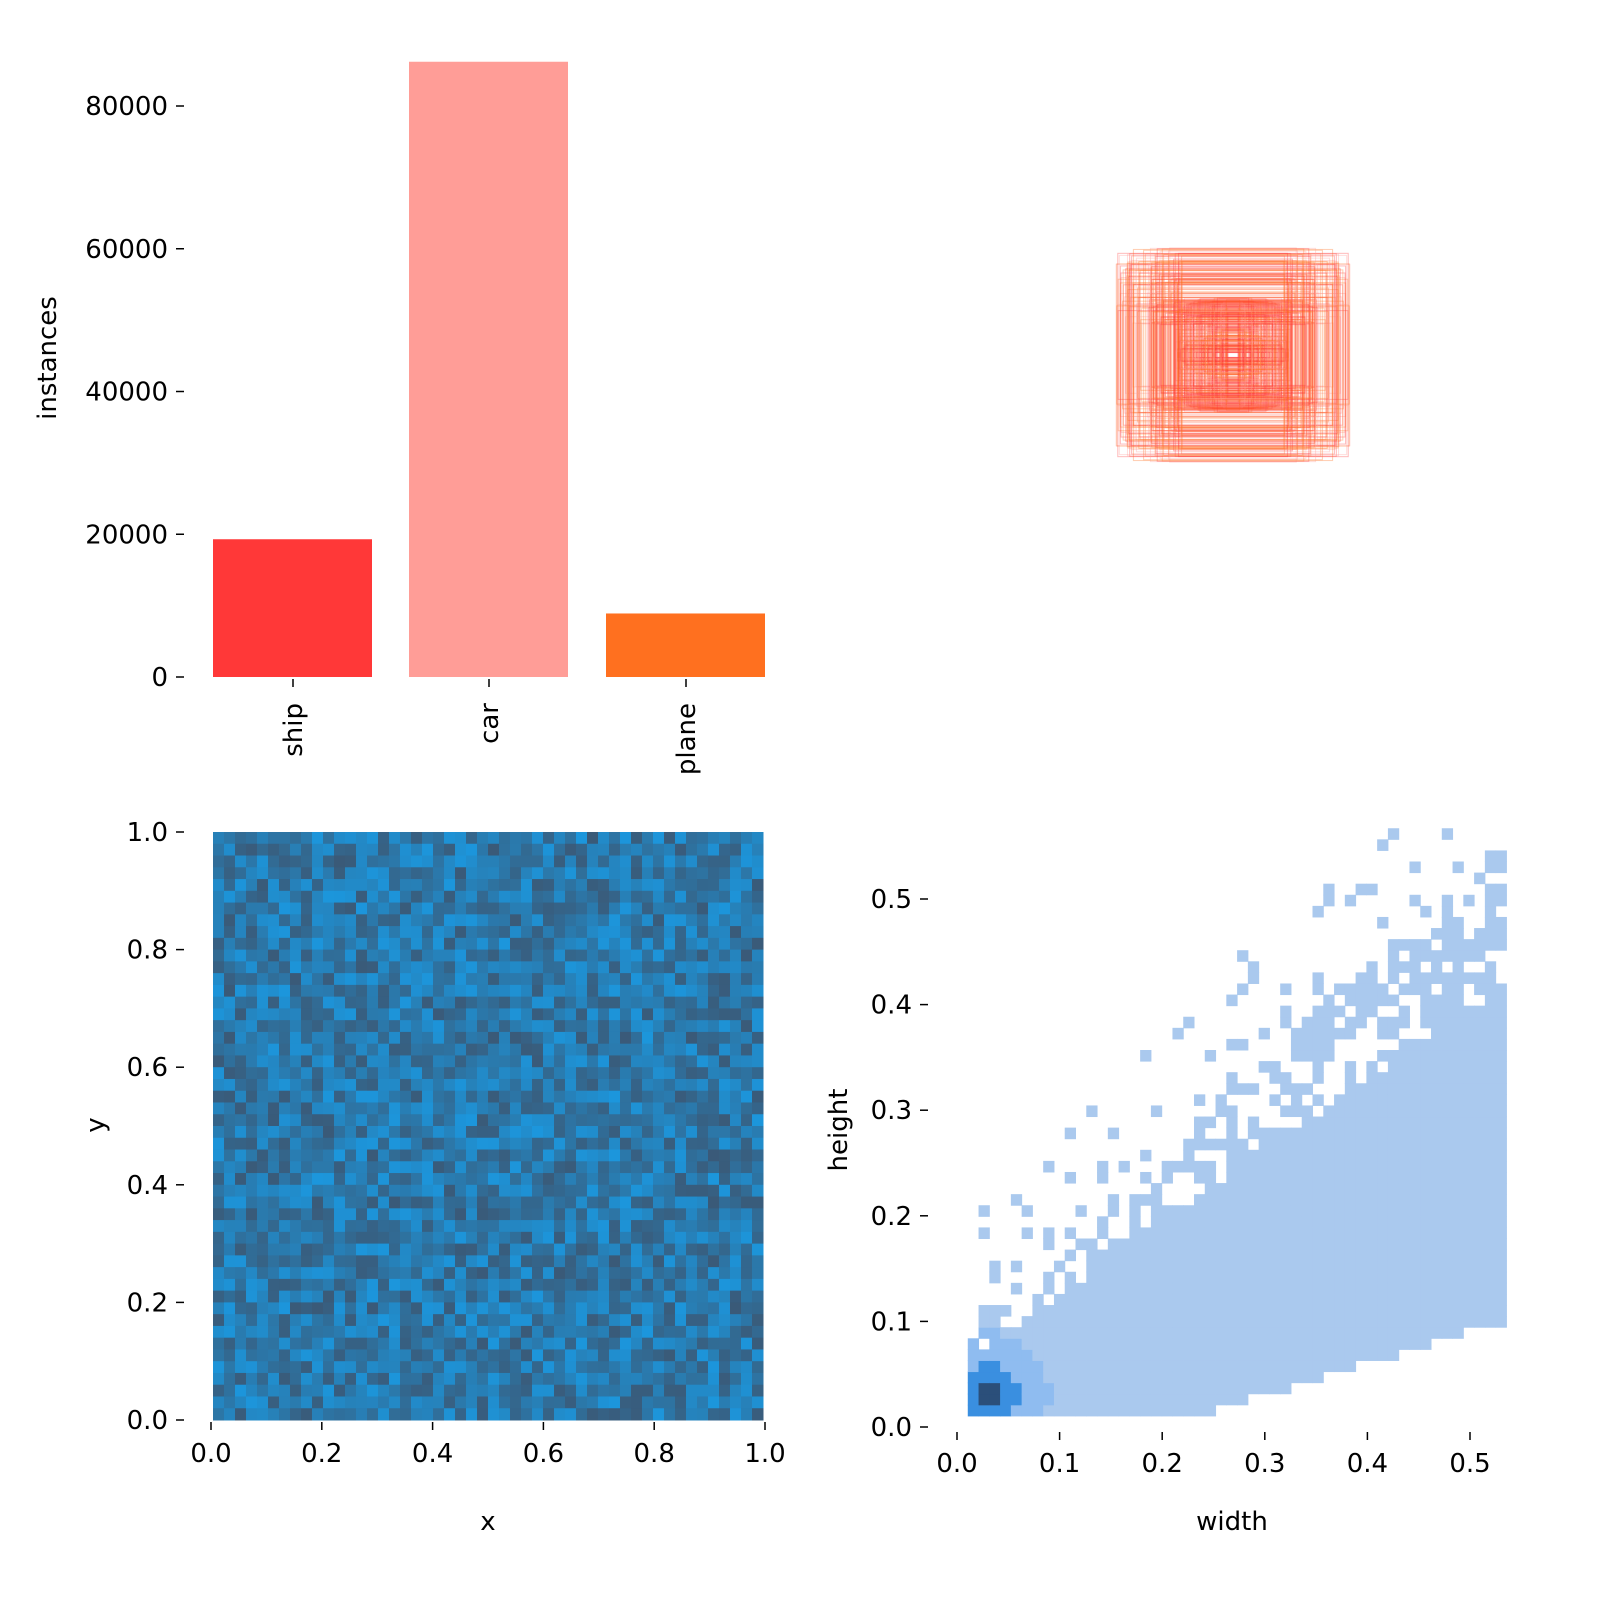 Image resolution: width=1600 pixels, height=1600 pixels. I want to click on bar-ylabel: instances, so click(48, 358).